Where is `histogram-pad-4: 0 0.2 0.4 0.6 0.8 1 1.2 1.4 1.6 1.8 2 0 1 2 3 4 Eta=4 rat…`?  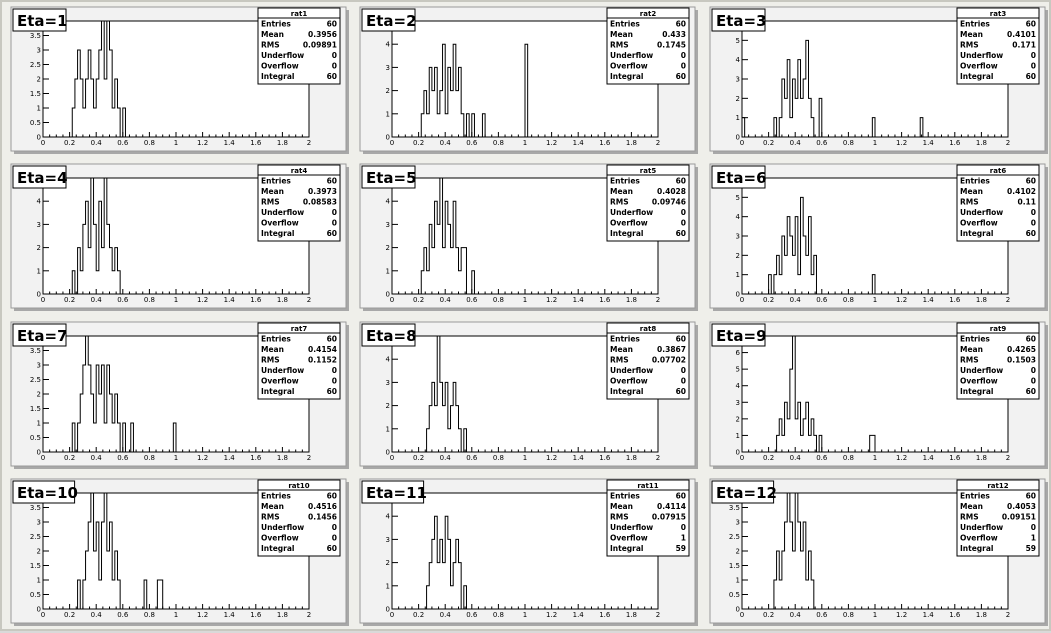
histogram-pad-4: 0 0.2 0.4 0.6 0.8 1 1.2 1.4 1.6 1.8 2 0 1 2 3 4 Eta=4 rat… is located at coordinates (179, 237).